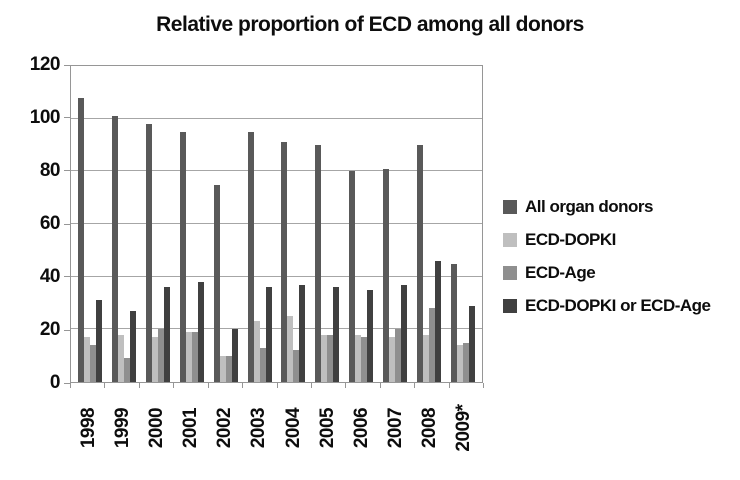 This screenshot has height=480, width=740. I want to click on bar-row-1998, so click(89, 224).